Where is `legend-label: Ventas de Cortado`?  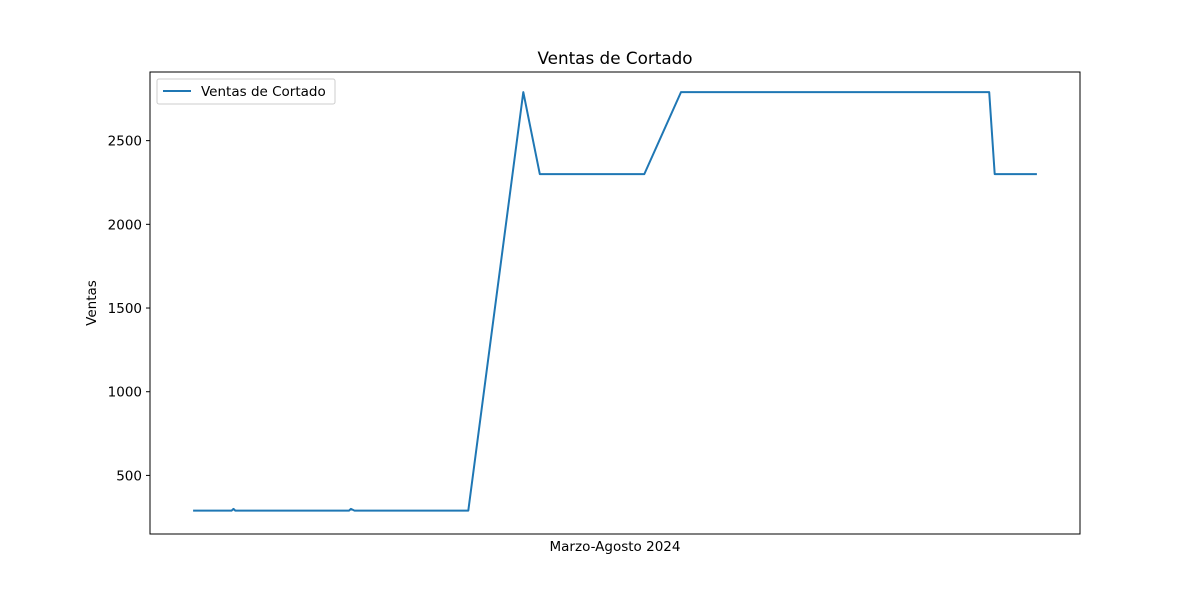
legend-label: Ventas de Cortado is located at coordinates (263, 92).